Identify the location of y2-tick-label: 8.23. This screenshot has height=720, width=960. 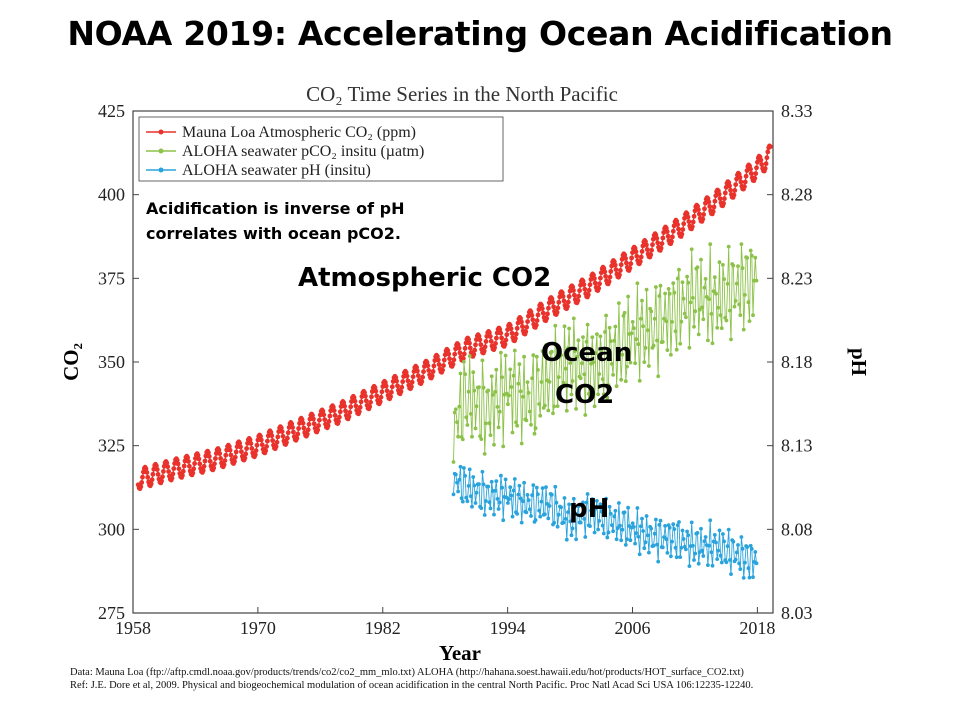
(797, 278).